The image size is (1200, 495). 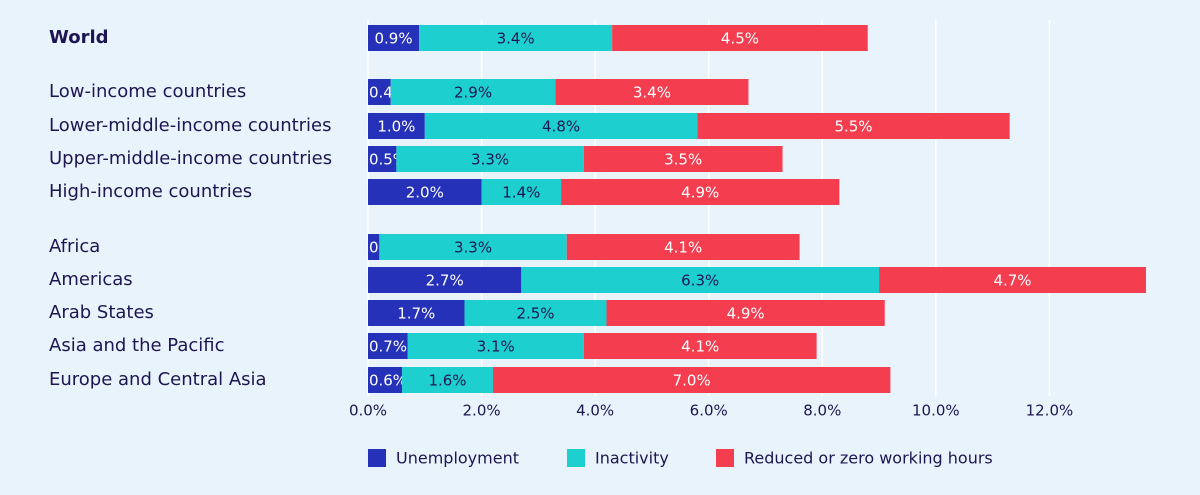 I want to click on value-label: 1.6%, so click(x=447, y=381).